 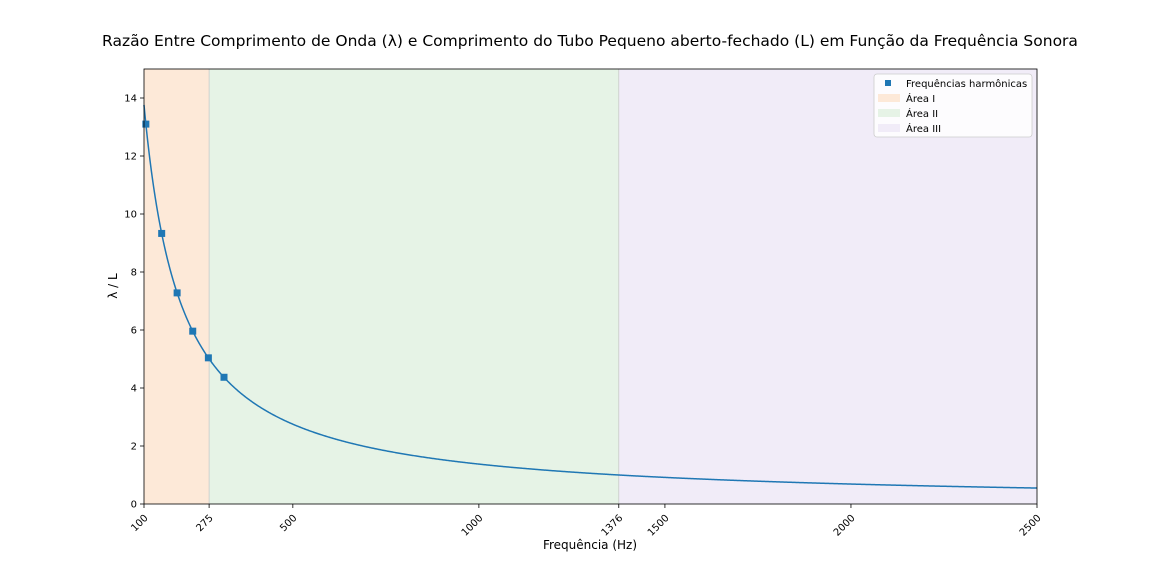 What do you see at coordinates (586, 521) in the screenshot?
I see `x-axis-ticks: 100 275 500 1000 1376 1500 2000 2500` at bounding box center [586, 521].